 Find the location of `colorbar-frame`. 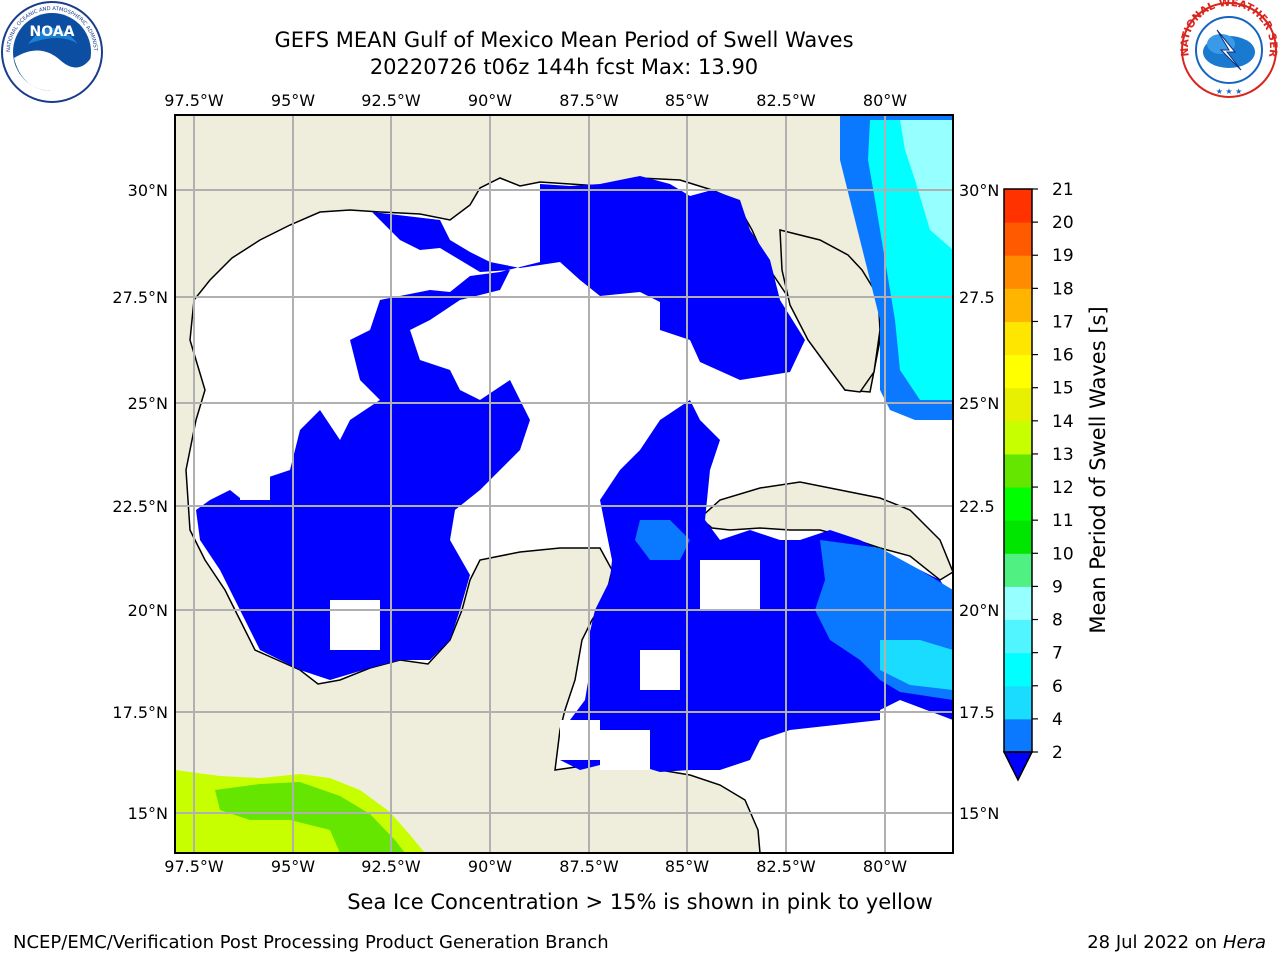

colorbar-frame is located at coordinates (1018, 470).